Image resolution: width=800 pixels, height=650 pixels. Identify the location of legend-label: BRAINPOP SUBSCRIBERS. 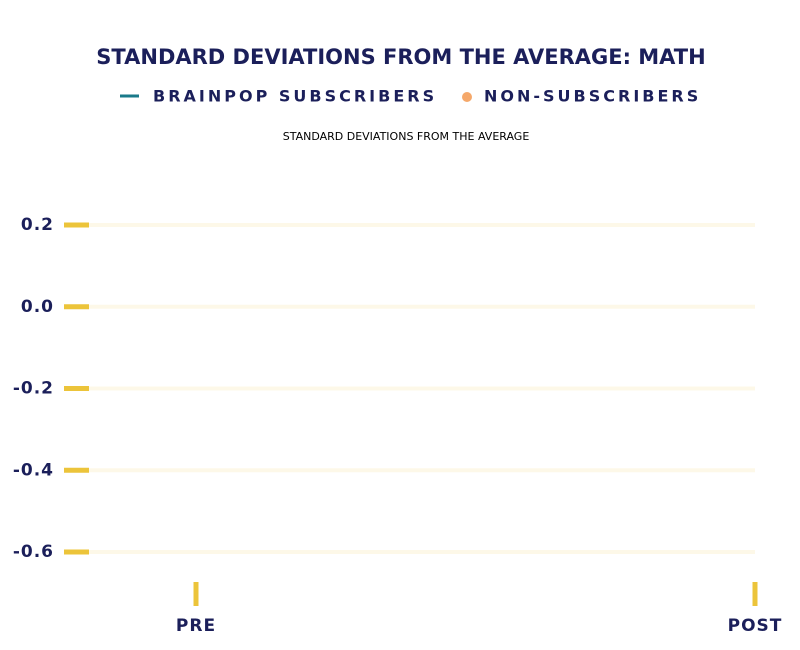
(295, 96).